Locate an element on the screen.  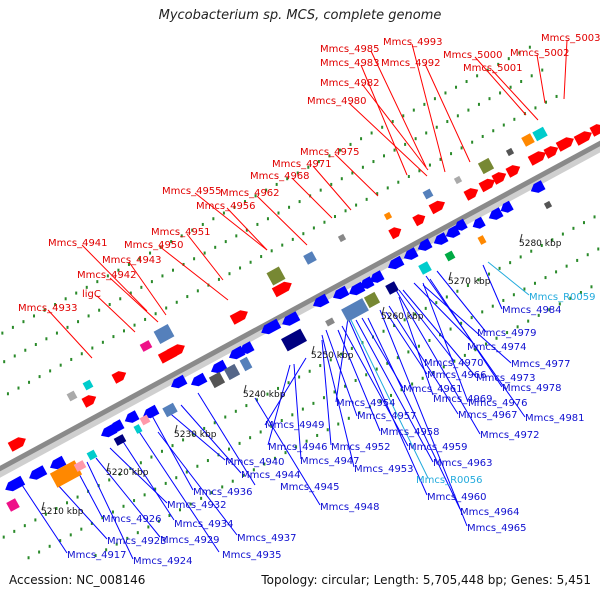
gene-label-mmcs_4972: Mmcs_4972 is located at coordinates (510, 435).